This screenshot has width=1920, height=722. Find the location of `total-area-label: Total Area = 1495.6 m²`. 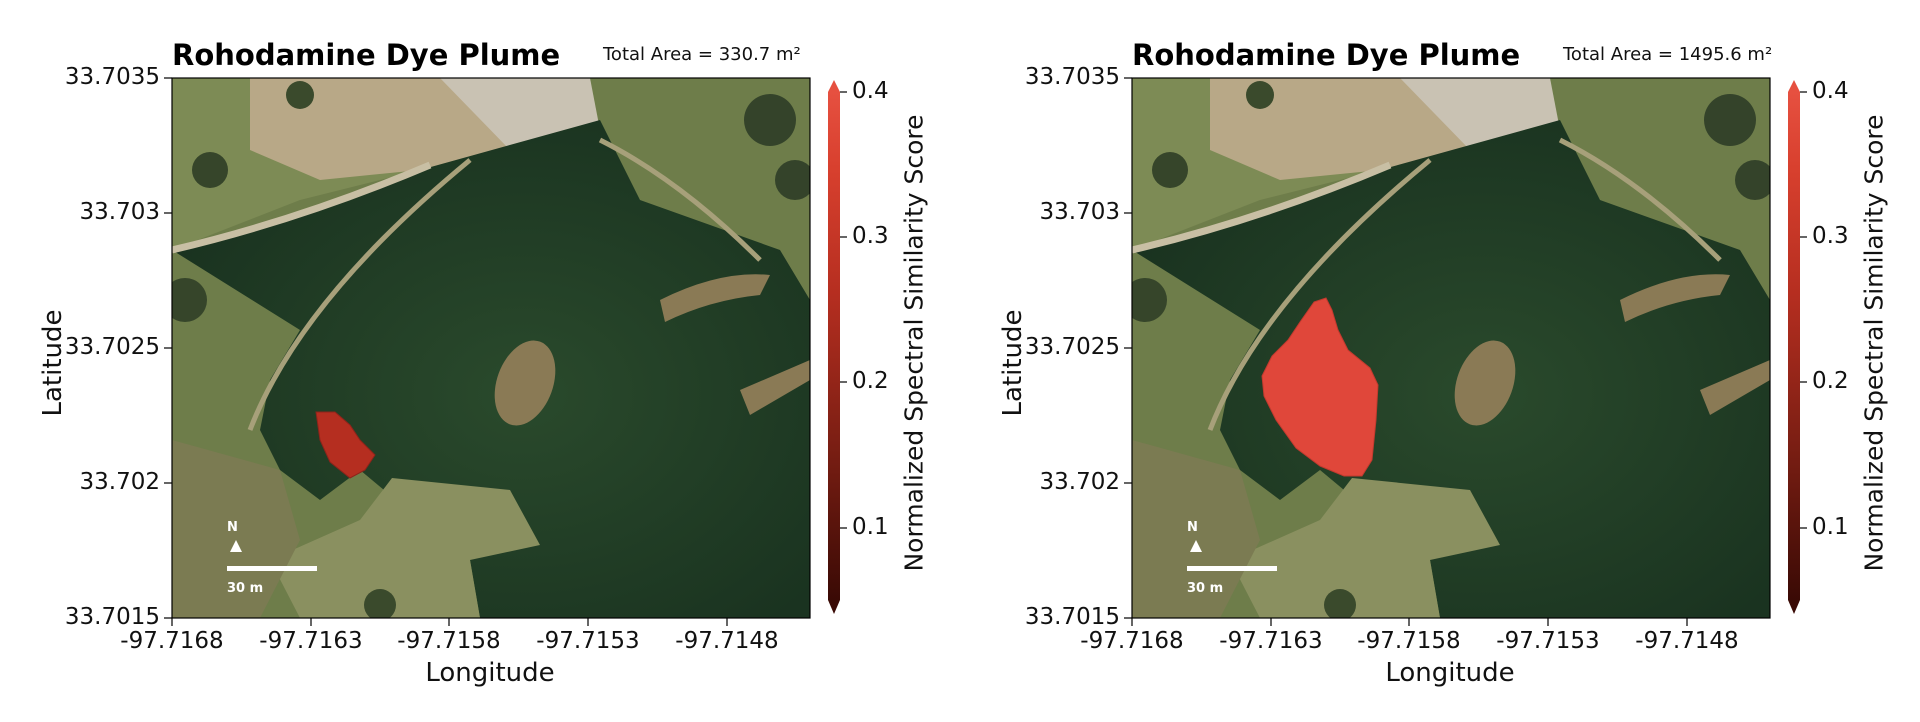

total-area-label: Total Area = 1495.6 m² is located at coordinates (1668, 54).